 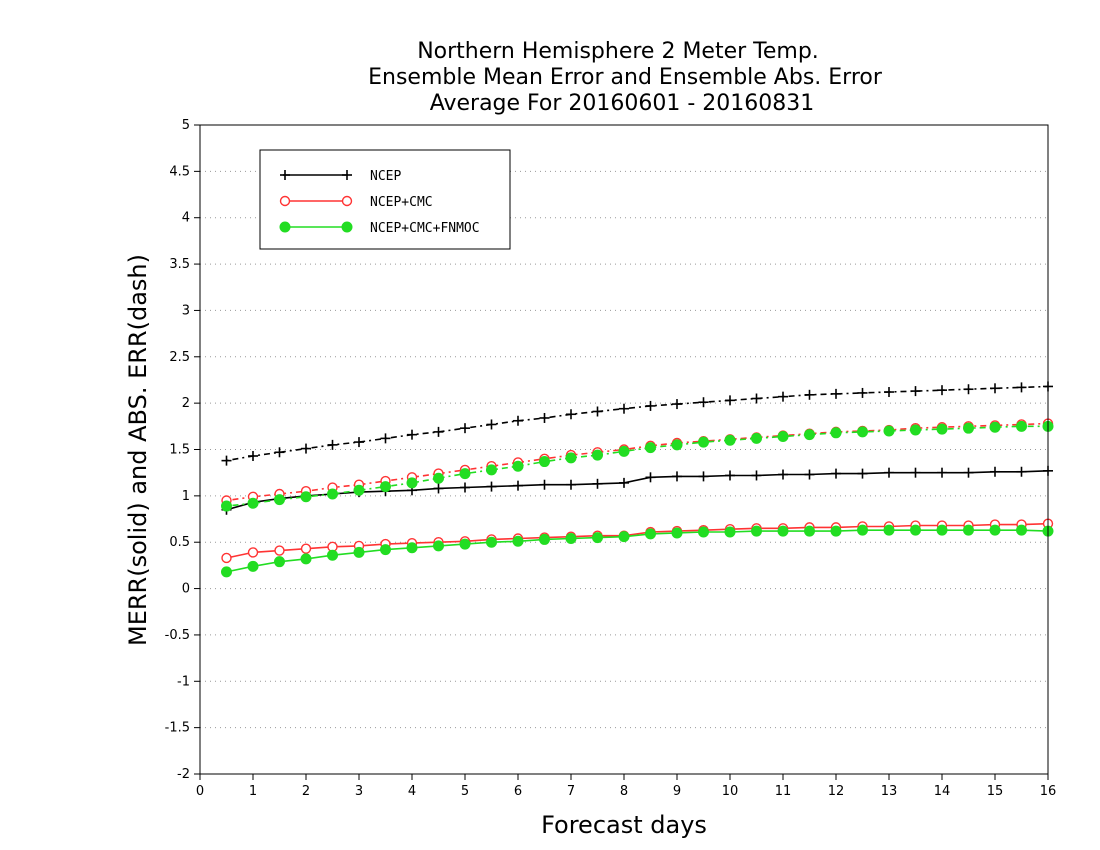 I want to click on x-tick-label: 16, so click(x=1048, y=791).